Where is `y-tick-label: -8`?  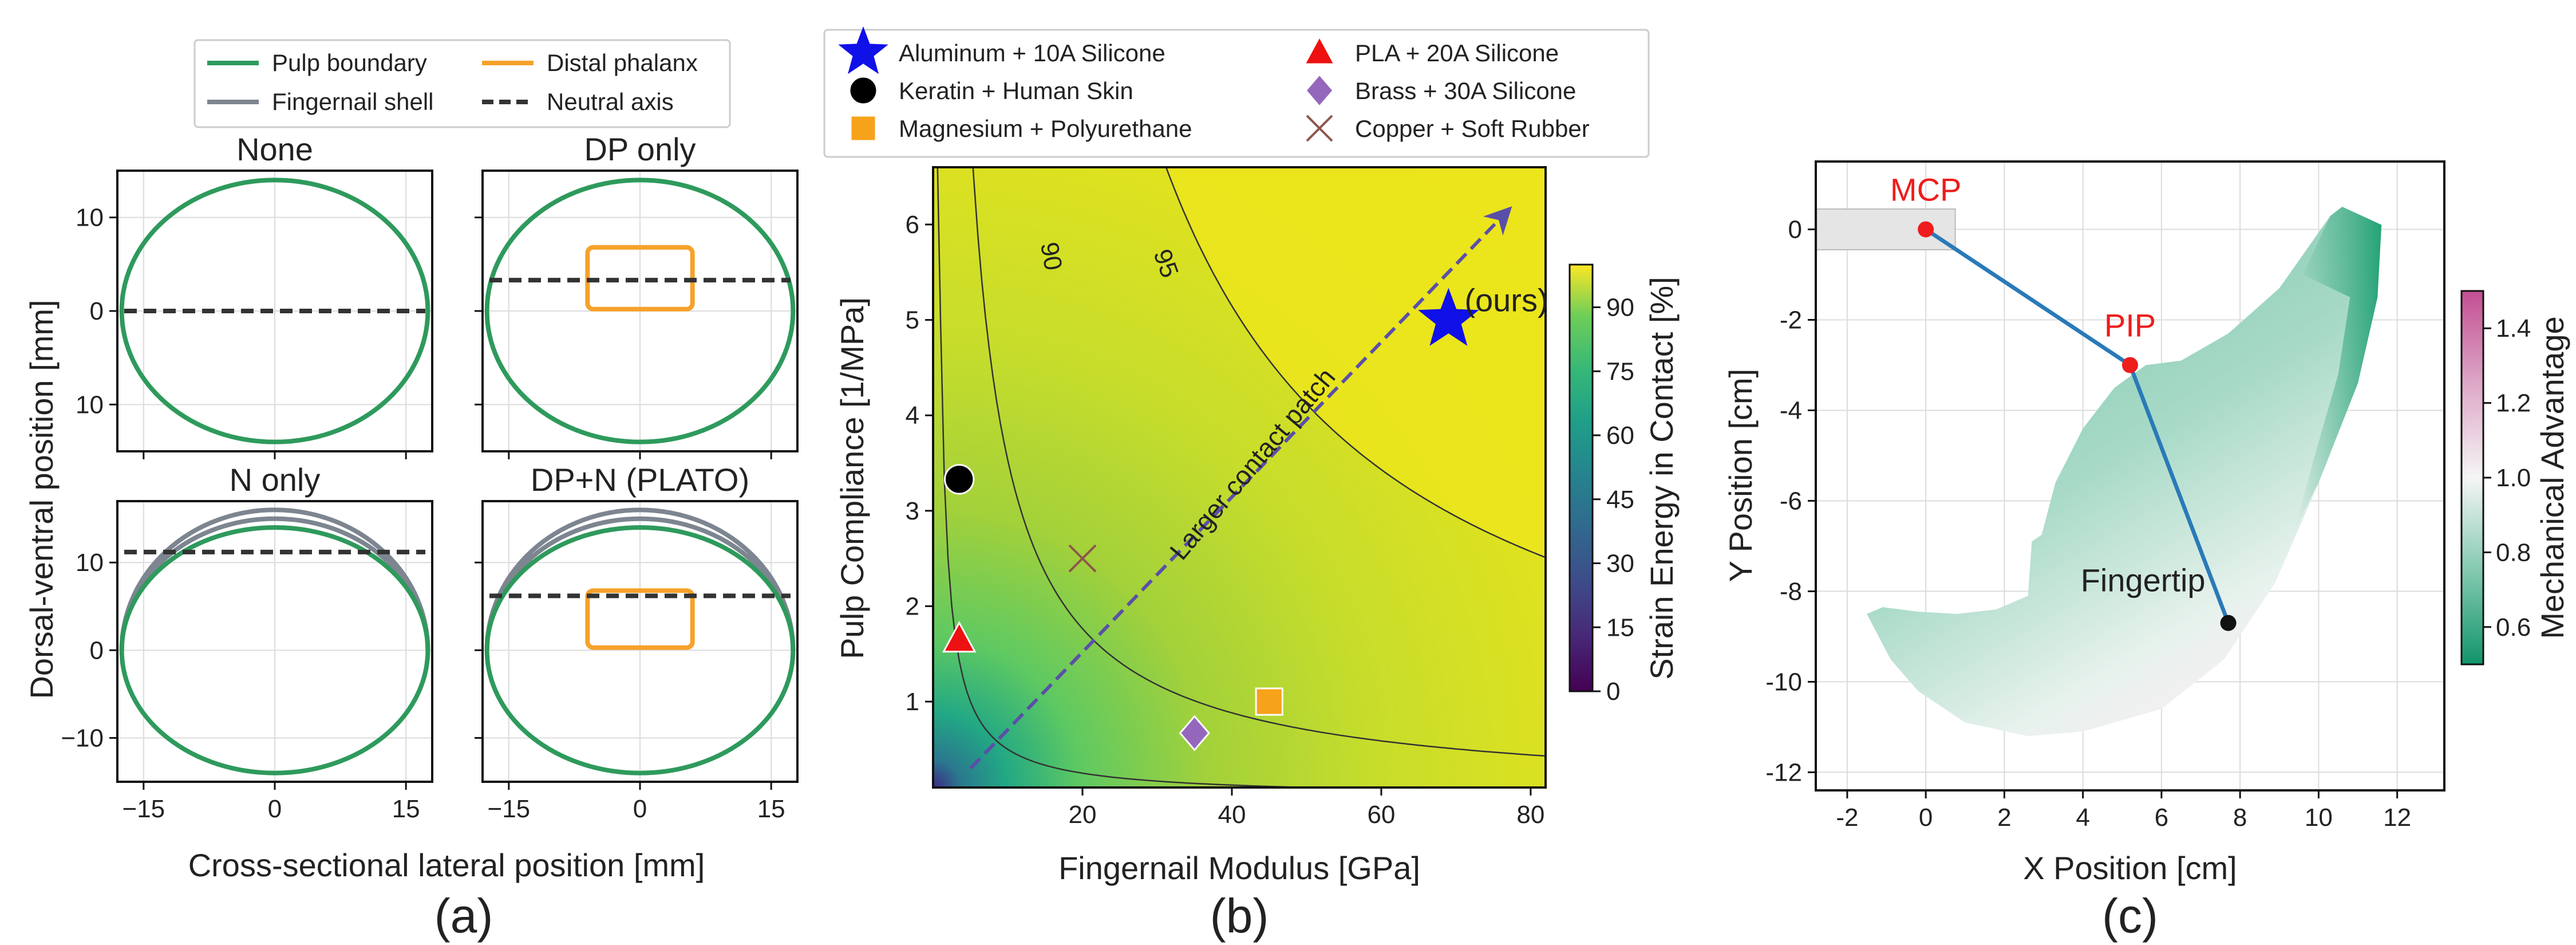 y-tick-label: -8 is located at coordinates (1791, 591).